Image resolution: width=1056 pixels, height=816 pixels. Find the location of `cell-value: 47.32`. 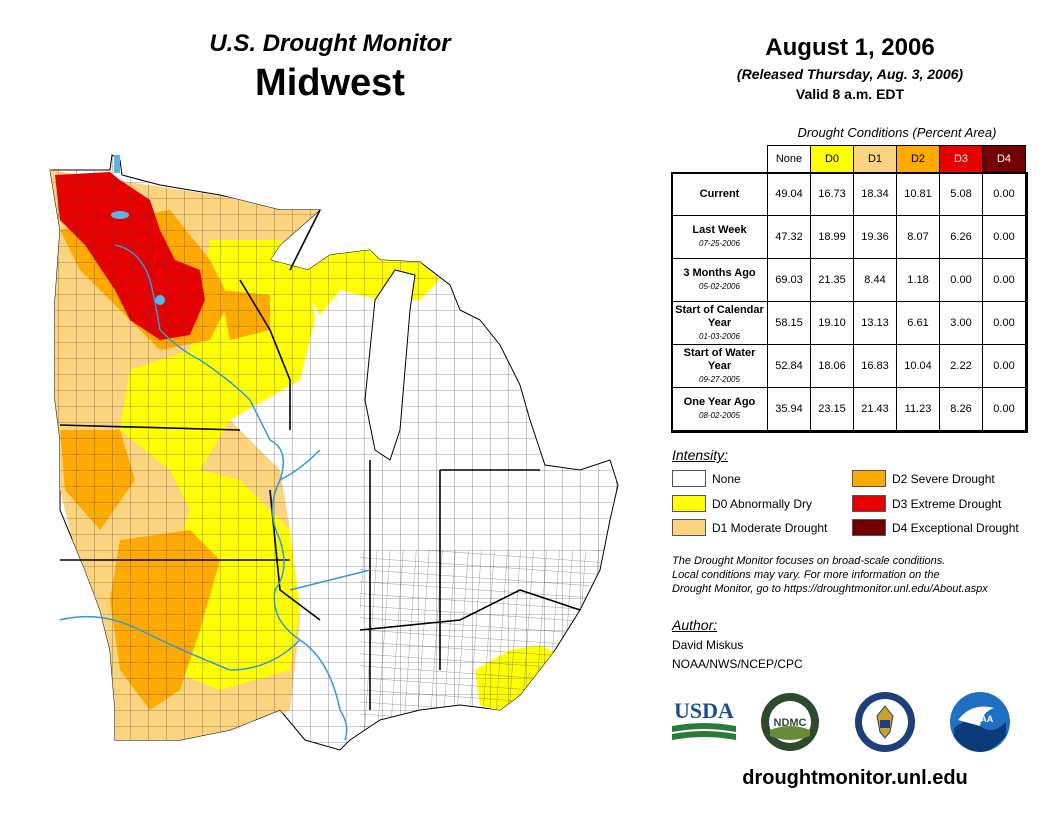

cell-value: 47.32 is located at coordinates (789, 237).